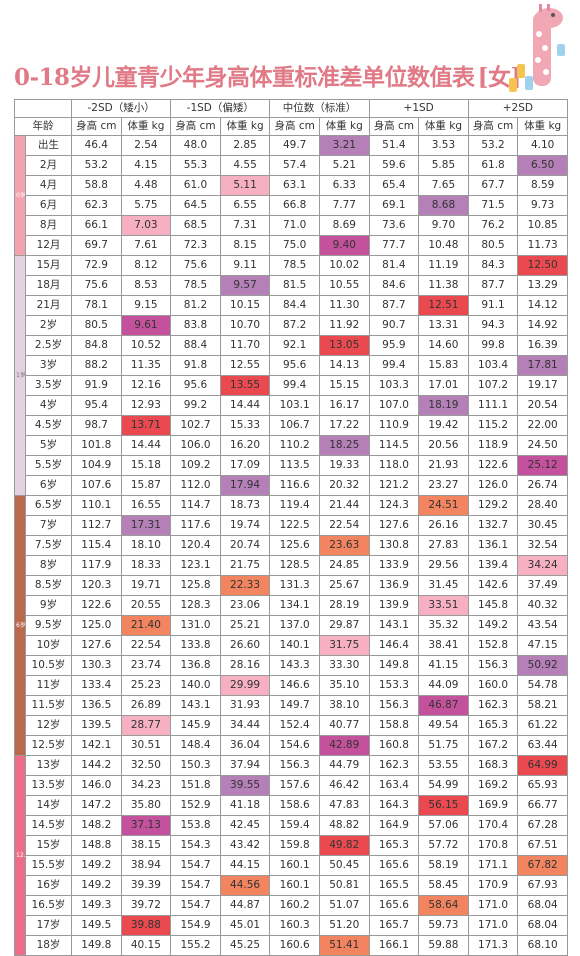  Describe the element at coordinates (542, 205) in the screenshot. I see `weight-cell: 9.73` at that location.